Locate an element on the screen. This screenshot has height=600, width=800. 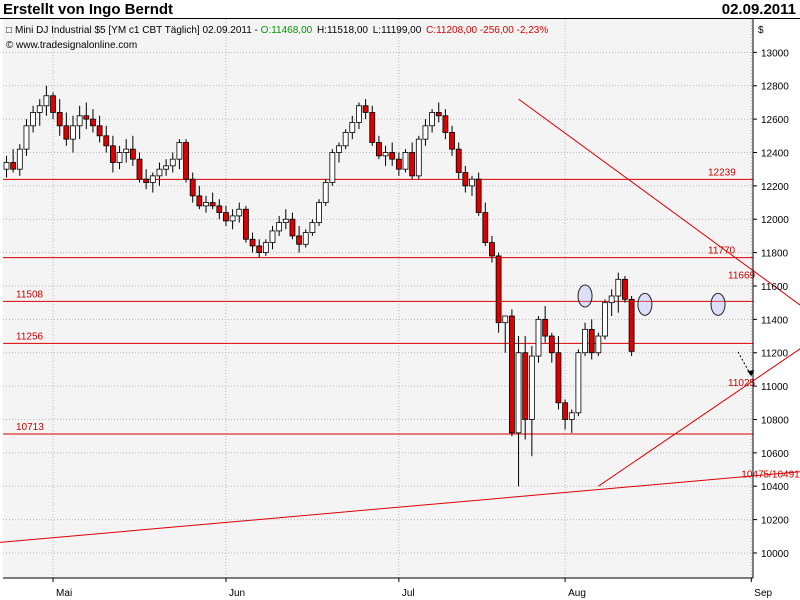
annotation-label: 10475/10491 is located at coordinates (770, 475).